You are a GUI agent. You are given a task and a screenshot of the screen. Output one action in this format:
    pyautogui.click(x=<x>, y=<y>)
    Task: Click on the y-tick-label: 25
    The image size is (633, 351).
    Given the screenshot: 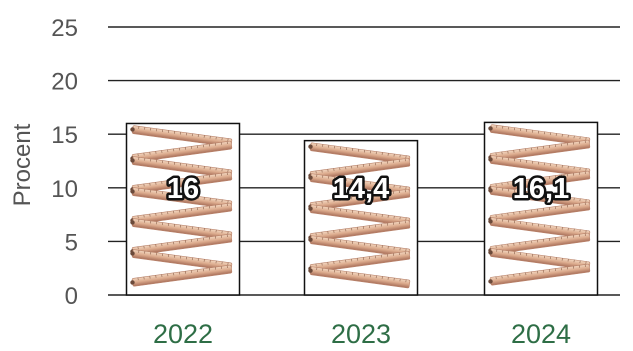 What is the action you would take?
    pyautogui.click(x=64, y=28)
    